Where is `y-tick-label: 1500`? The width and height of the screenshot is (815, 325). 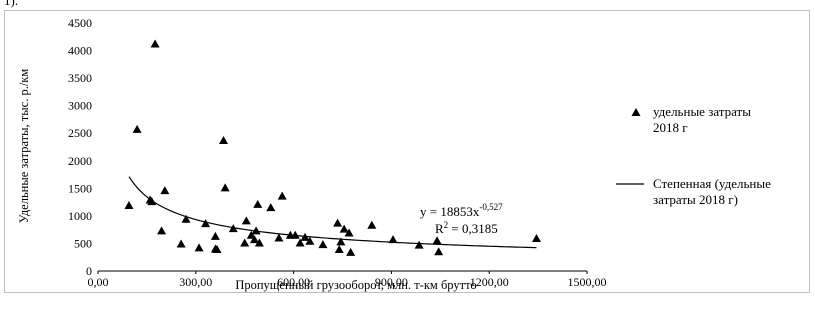
y-tick-label: 1500 is located at coordinates (80, 188).